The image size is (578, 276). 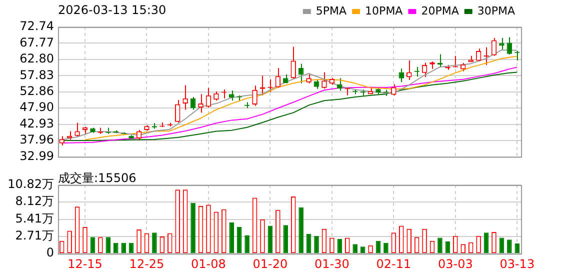 What do you see at coordinates (517, 263) in the screenshot?
I see `x-tick-label: 03-13` at bounding box center [517, 263].